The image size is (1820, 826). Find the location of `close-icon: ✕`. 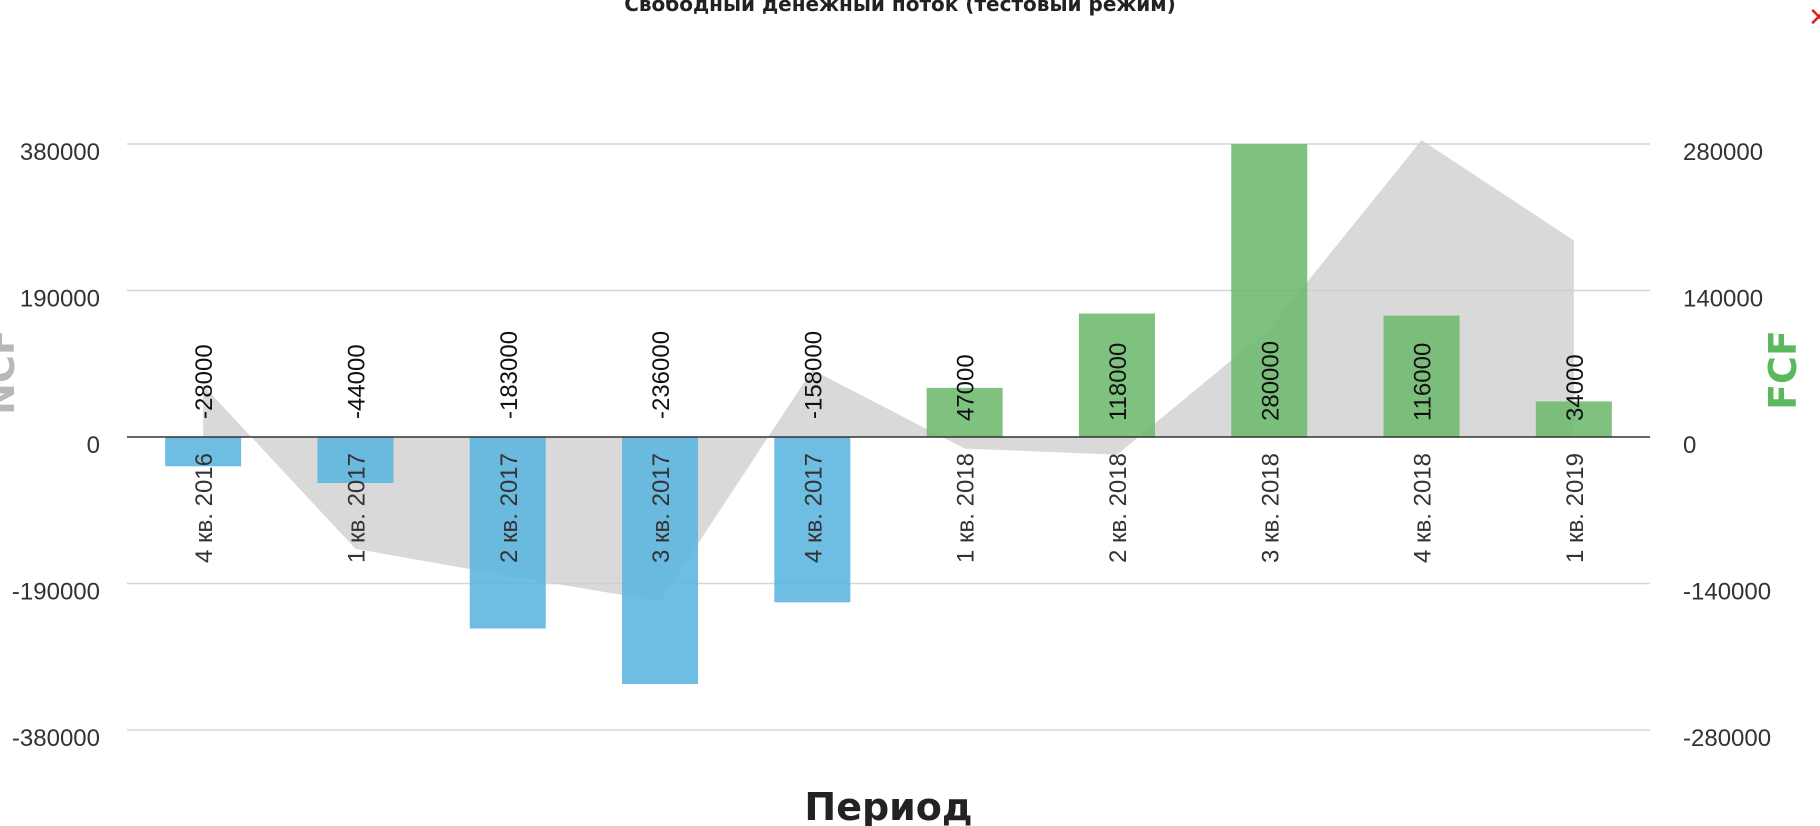

close-icon: ✕ is located at coordinates (1814, 18).